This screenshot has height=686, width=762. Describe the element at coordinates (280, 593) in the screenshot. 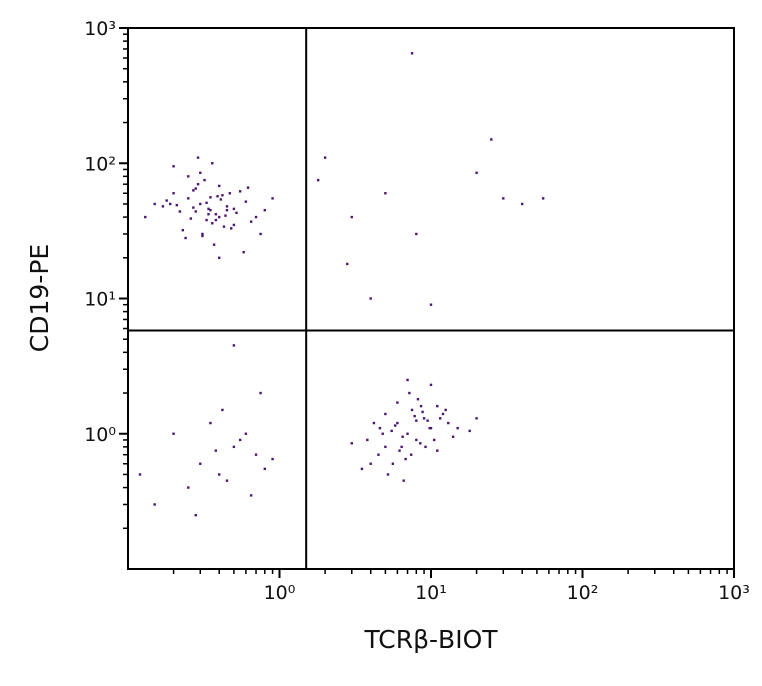

I see `x-tick-label: 10⁰` at that location.